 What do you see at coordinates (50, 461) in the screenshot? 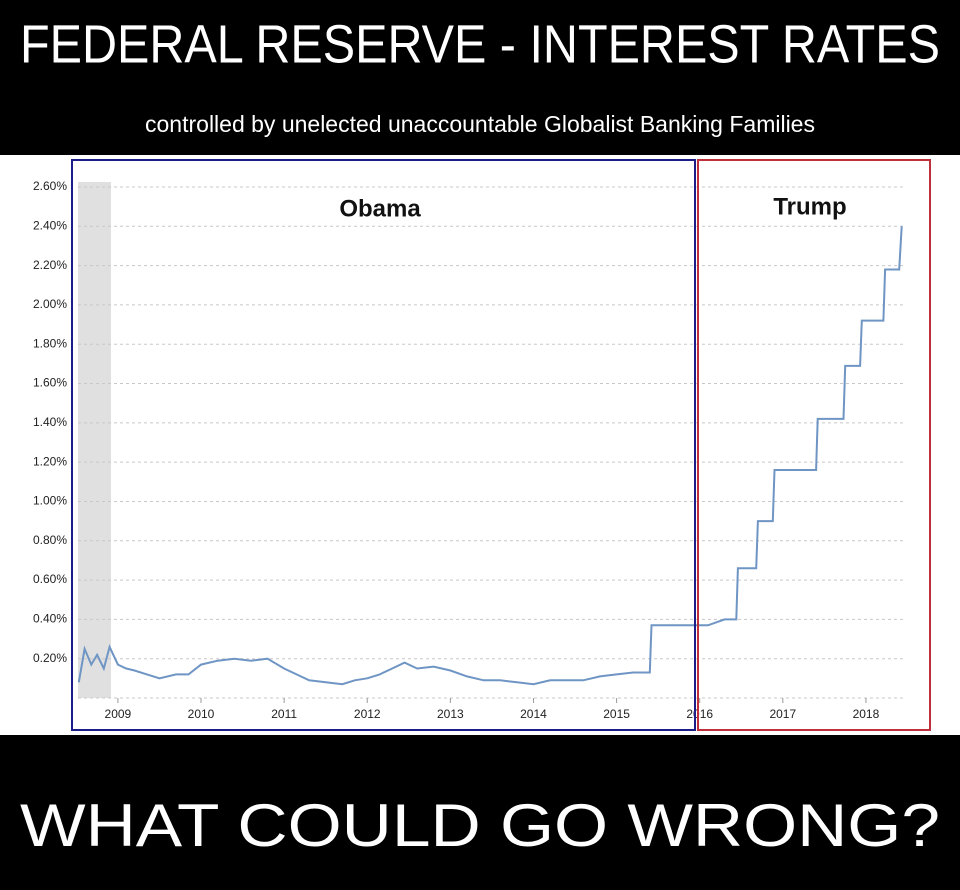
I see `y-tick-label: 1.20%` at bounding box center [50, 461].